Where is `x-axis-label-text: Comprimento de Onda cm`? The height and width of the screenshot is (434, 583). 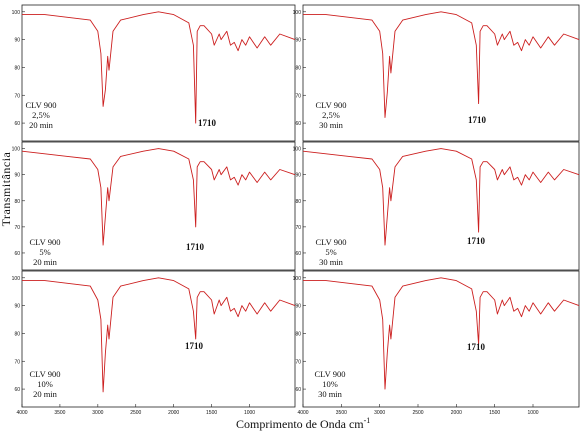 x-axis-label-text: Comprimento de Onda cm is located at coordinates (300, 424).